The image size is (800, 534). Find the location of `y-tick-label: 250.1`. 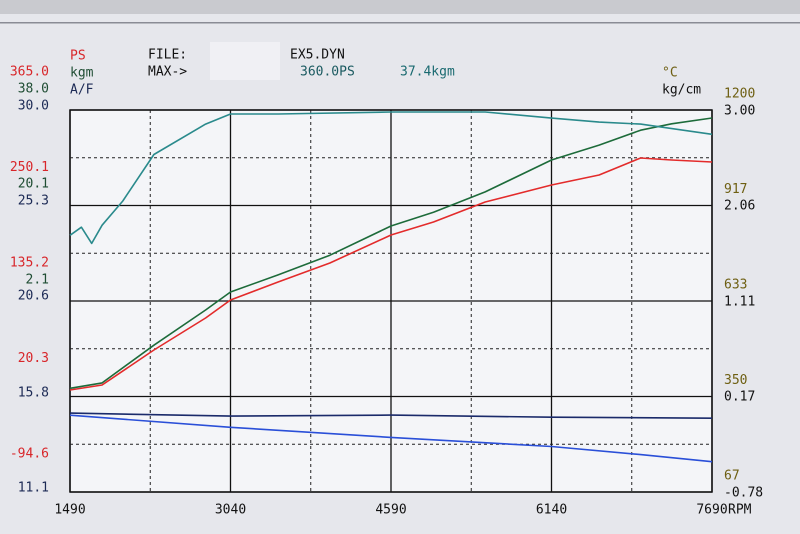

y-tick-label: 250.1 is located at coordinates (29, 167).